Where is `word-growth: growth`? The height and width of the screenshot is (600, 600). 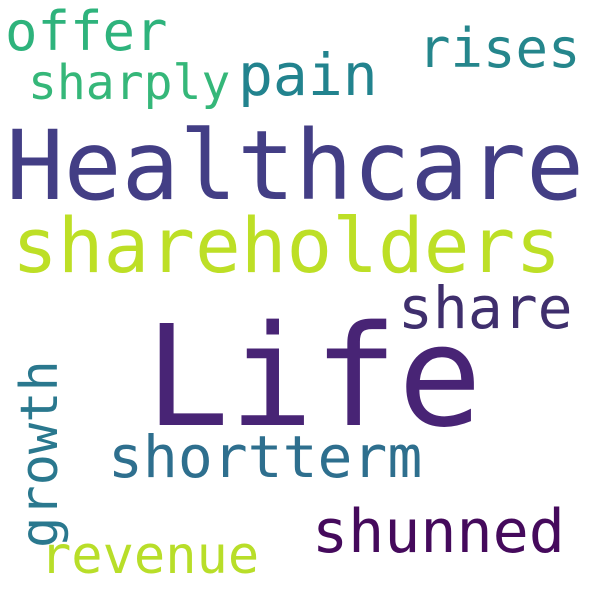
word-growth: growth is located at coordinates (40, 454).